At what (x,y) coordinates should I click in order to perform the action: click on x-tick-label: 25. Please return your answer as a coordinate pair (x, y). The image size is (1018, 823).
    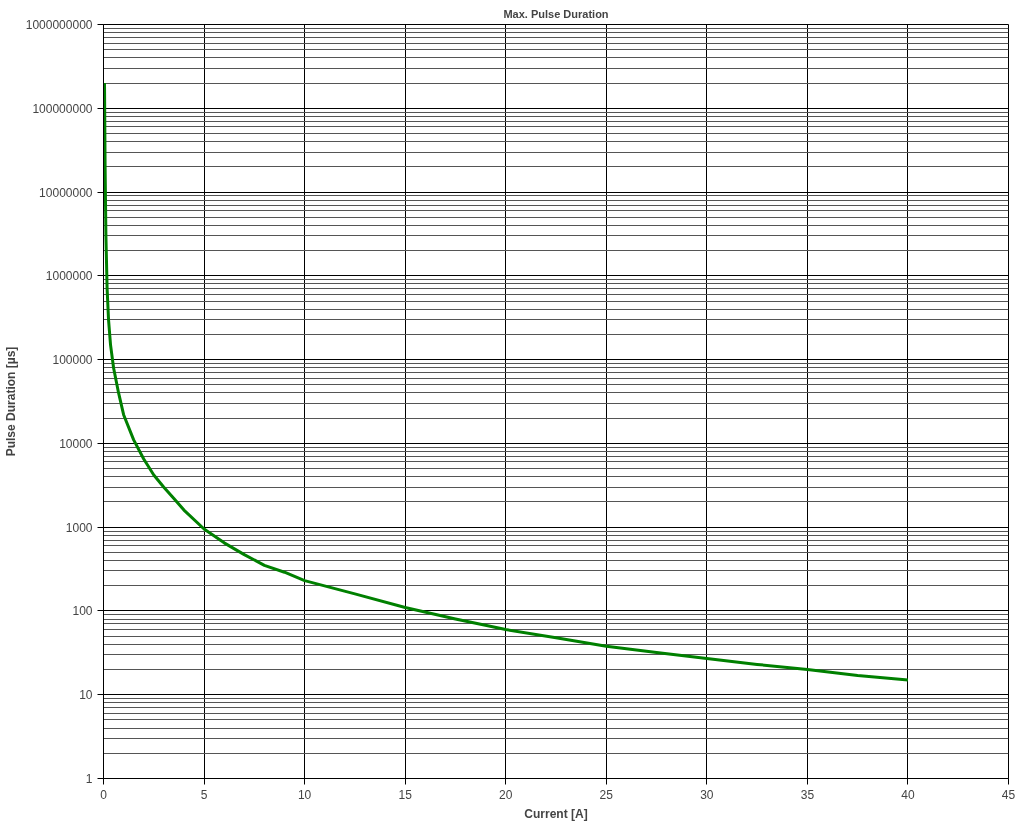
    Looking at the image, I should click on (606, 794).